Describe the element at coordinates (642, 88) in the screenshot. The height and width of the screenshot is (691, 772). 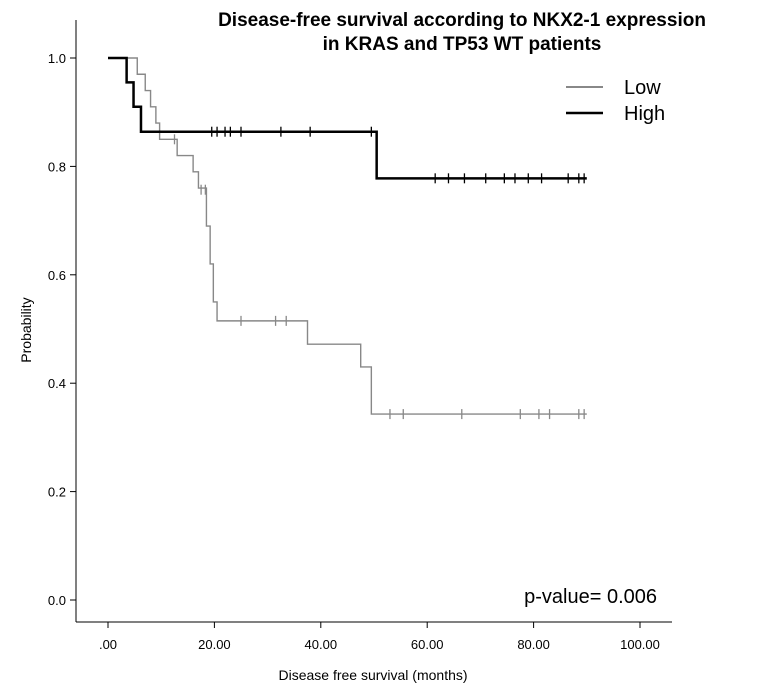
I see `legend-label-low: Low` at that location.